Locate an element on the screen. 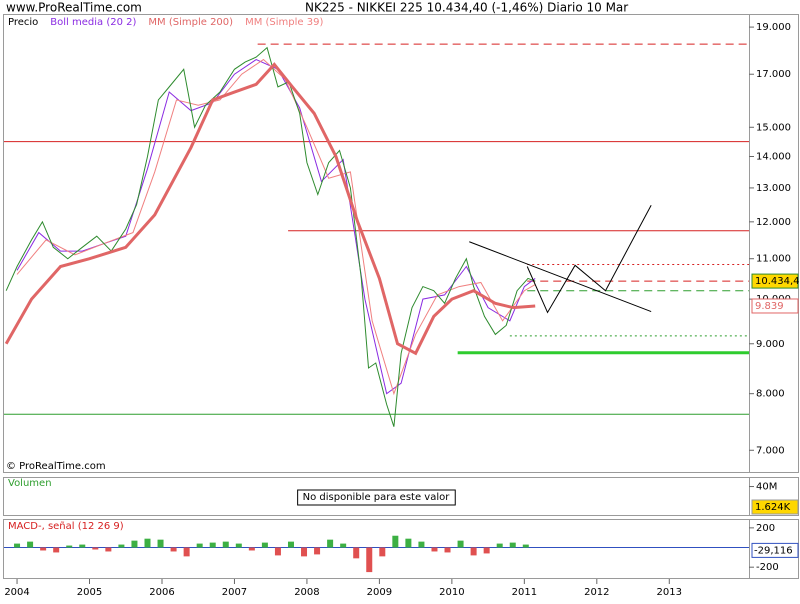 This screenshot has height=604, width=800. site-name: www.ProRealTime.com is located at coordinates (74, 8).